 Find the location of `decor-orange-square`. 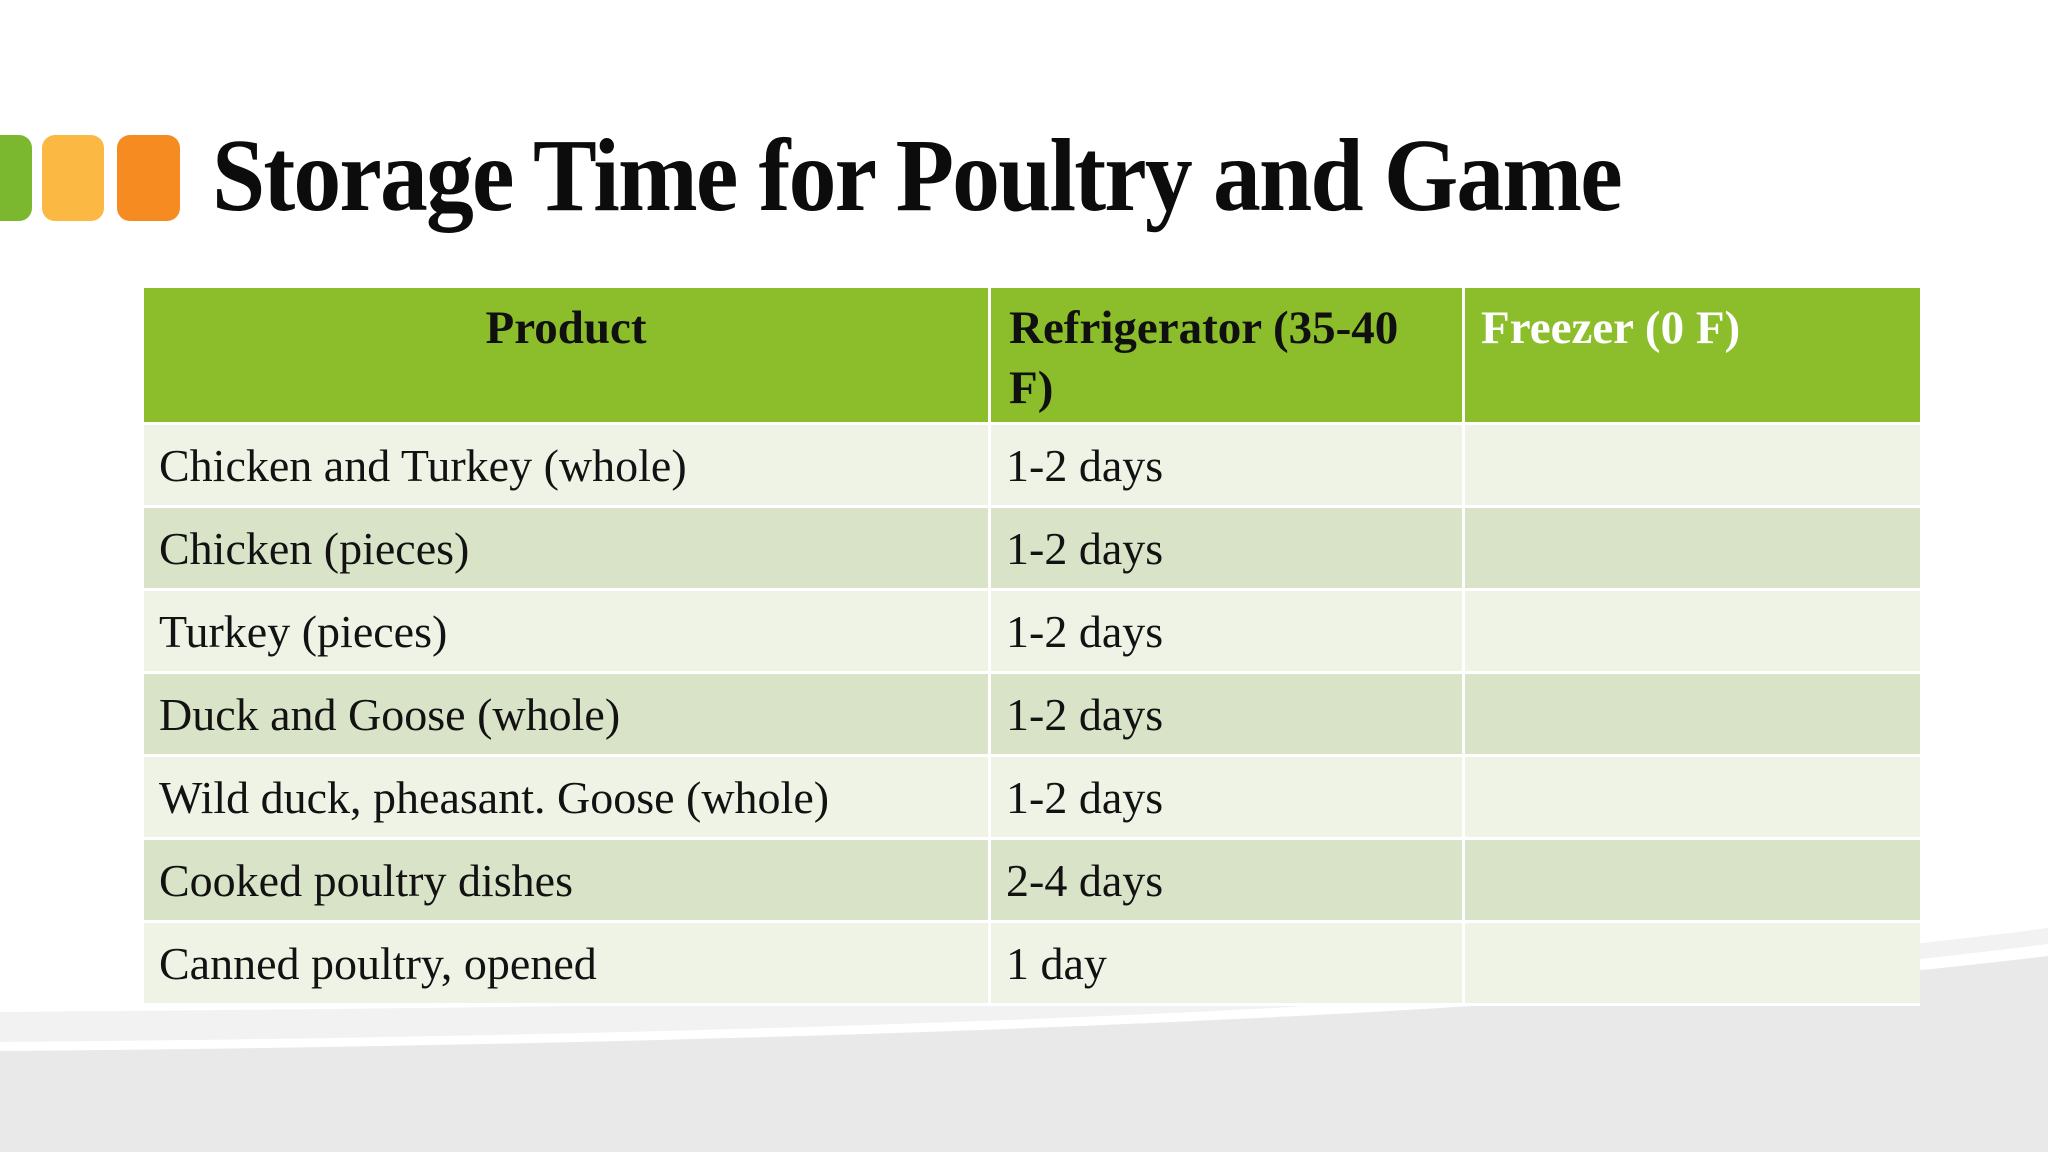

decor-orange-square is located at coordinates (148, 178).